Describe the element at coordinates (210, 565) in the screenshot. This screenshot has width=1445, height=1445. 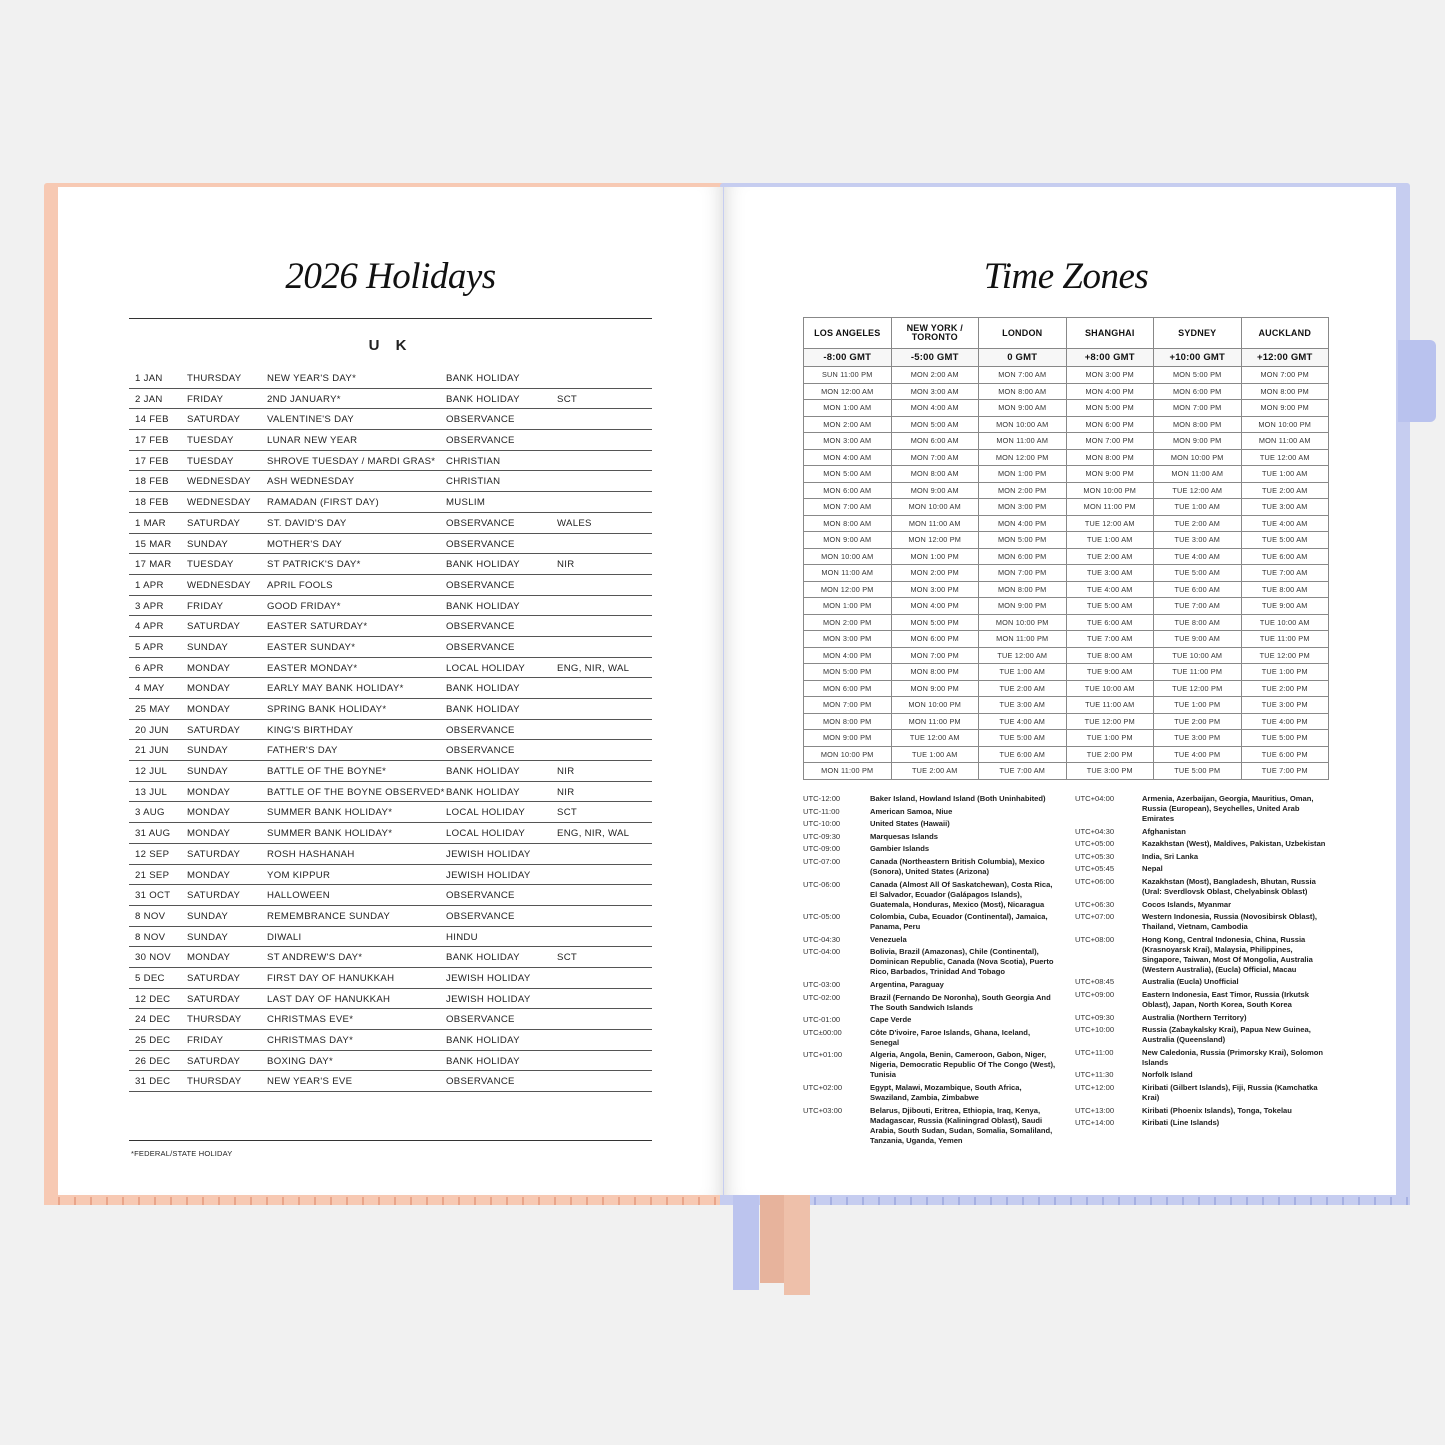
I see `holiday-weekday: TUESDAY` at that location.